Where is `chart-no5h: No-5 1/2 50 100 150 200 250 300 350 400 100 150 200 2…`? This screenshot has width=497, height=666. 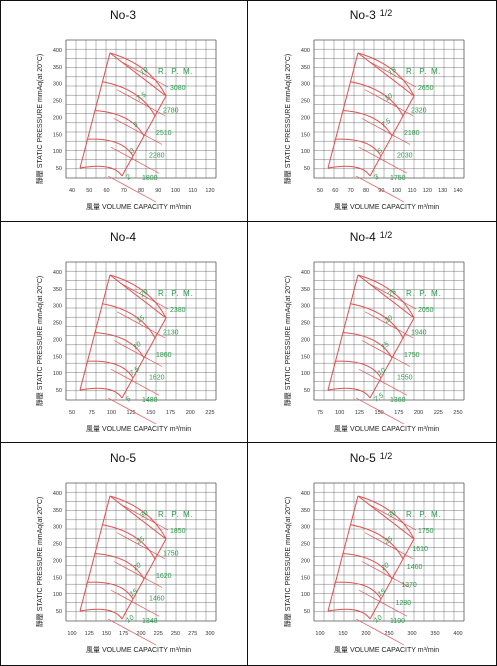
chart-no5h: No-5 1/2 50 100 150 200 250 300 350 400 100 150 200 2… is located at coordinates (374, 552).